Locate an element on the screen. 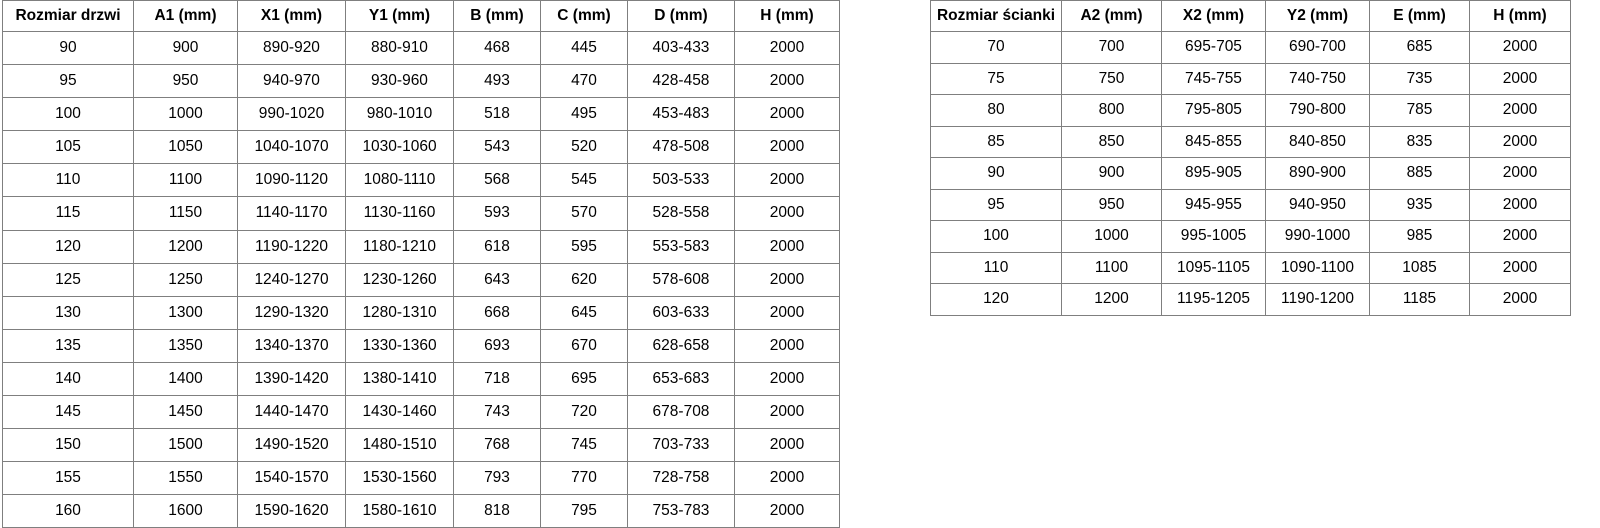 The width and height of the screenshot is (1600, 528). table-cell: 495 is located at coordinates (584, 114).